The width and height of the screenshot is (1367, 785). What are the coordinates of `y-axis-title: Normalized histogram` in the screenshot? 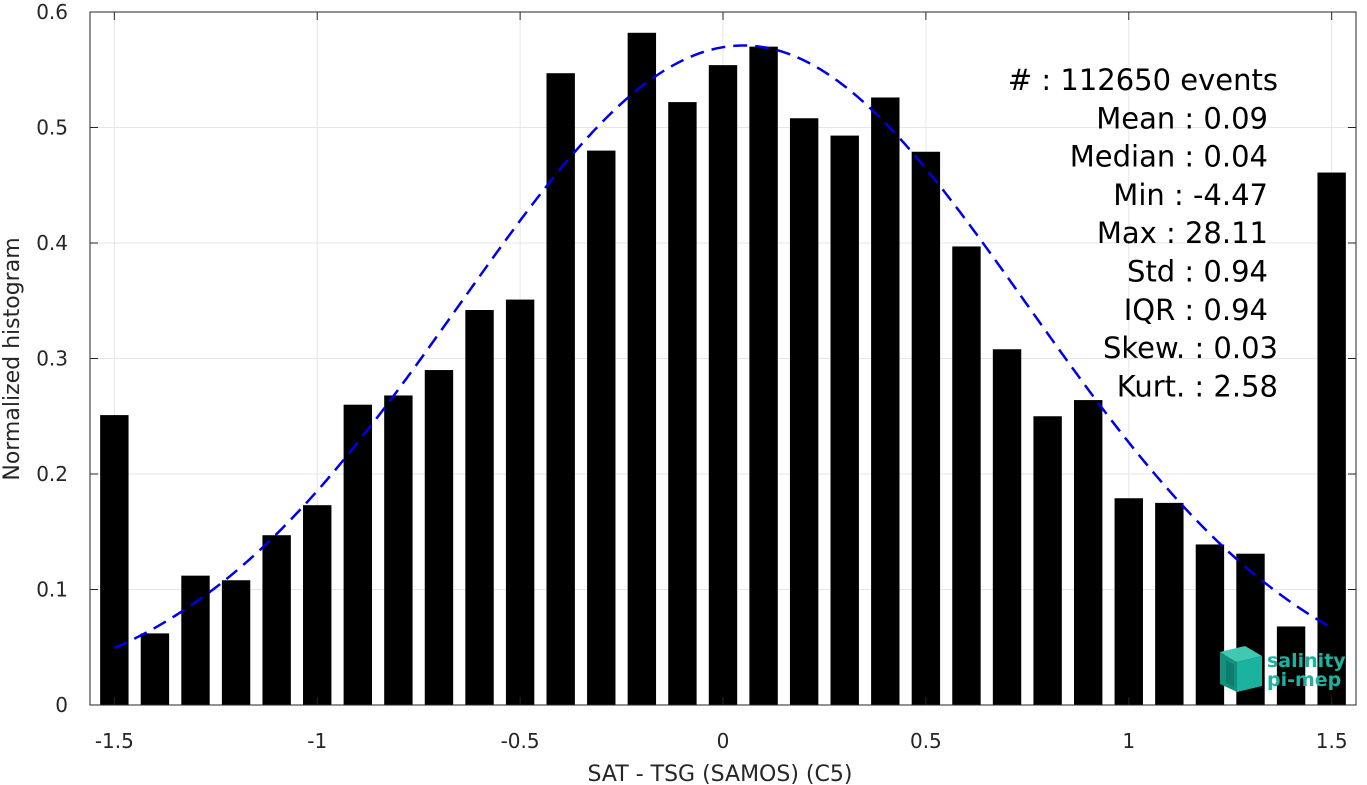 It's located at (12, 358).